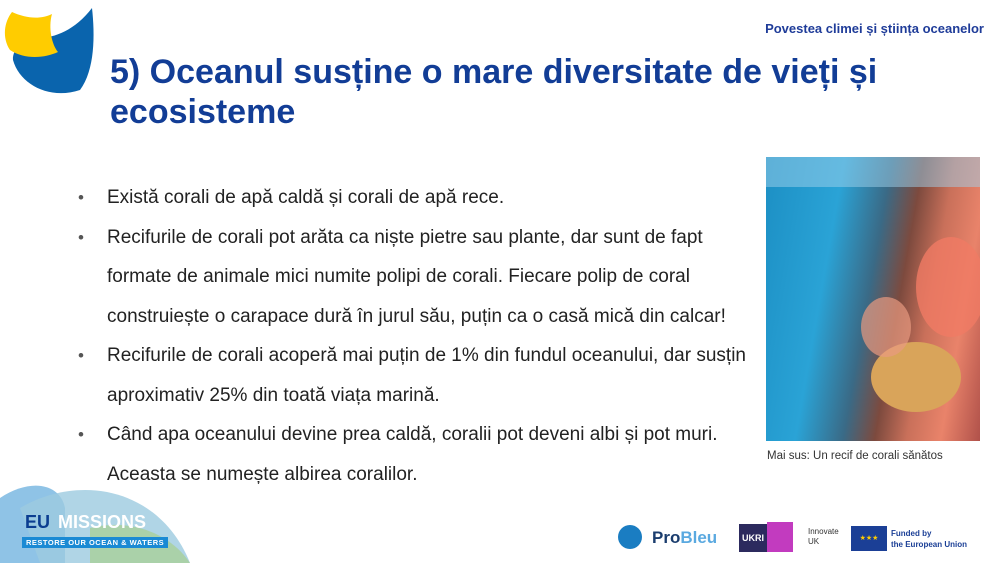  I want to click on innovate-uk-label: Innovate UK, so click(823, 536).